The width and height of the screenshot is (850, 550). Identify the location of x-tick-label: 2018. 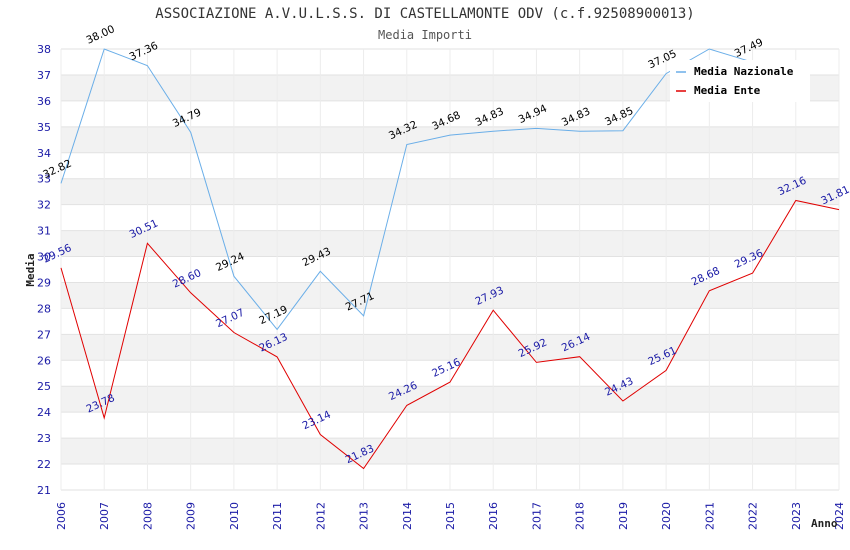
(580, 516).